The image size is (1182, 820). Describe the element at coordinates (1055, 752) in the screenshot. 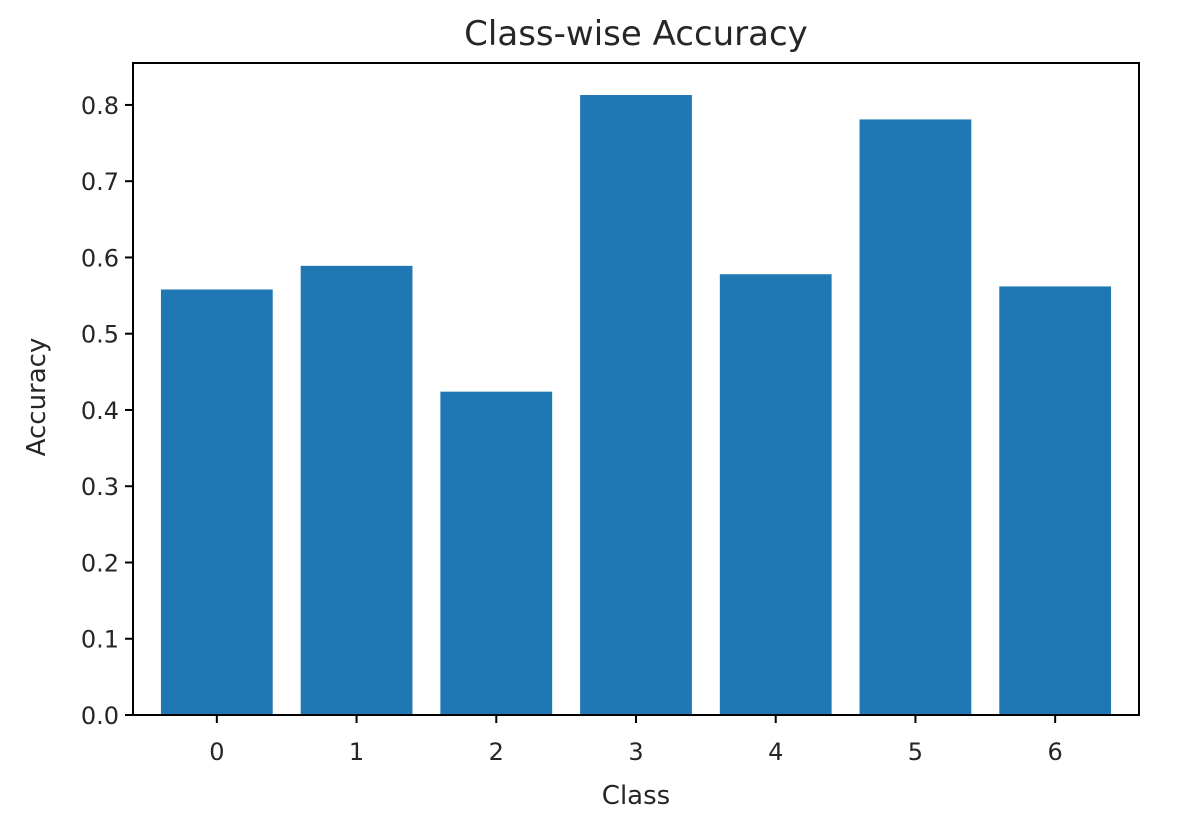

I see `x-tick-label: 6` at that location.